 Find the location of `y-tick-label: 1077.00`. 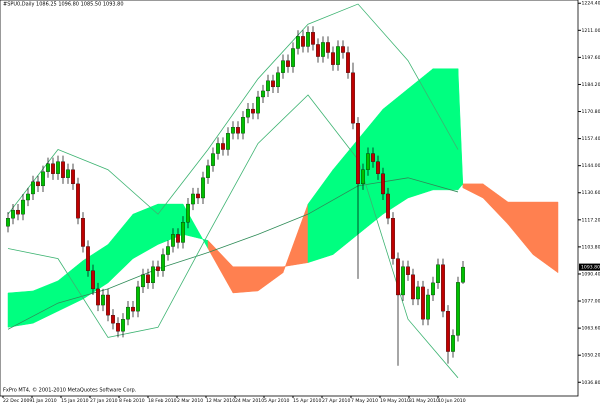

y-tick-label: 1077.00 is located at coordinates (591, 302).